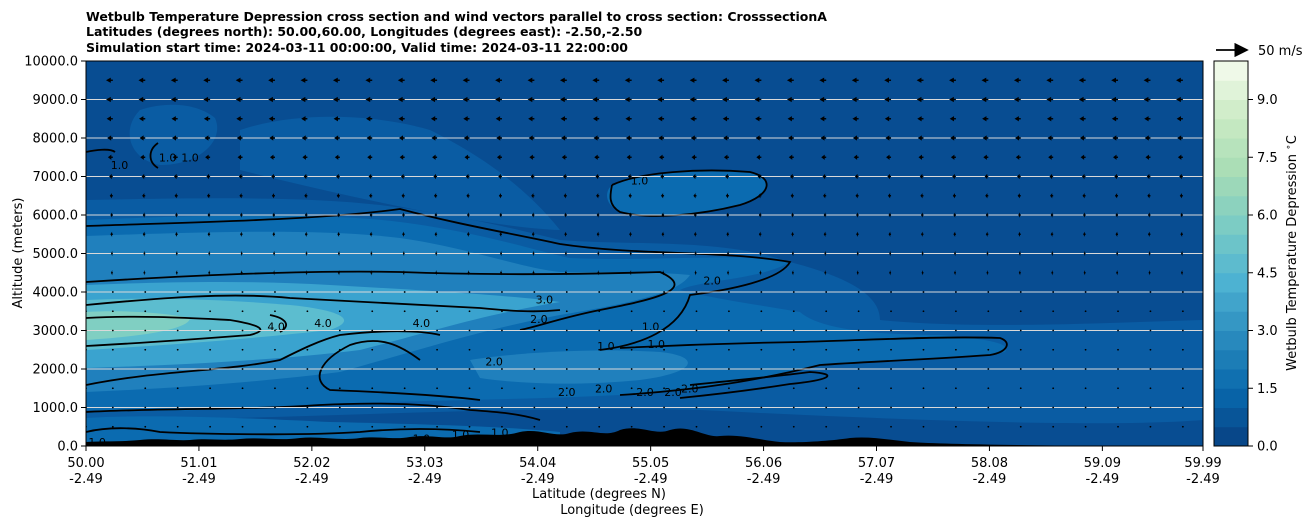  What do you see at coordinates (56, 408) in the screenshot?
I see `y-tick-label: 1000.0` at bounding box center [56, 408].